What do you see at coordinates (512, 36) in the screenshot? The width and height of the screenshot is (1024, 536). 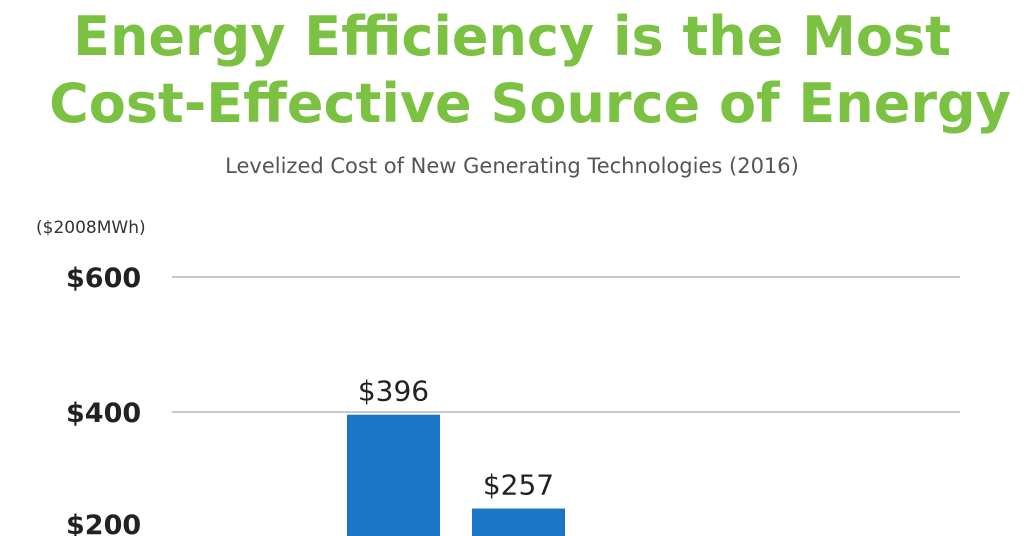 I see `chart-title-line-1: Energy Efficiency is the Most` at bounding box center [512, 36].